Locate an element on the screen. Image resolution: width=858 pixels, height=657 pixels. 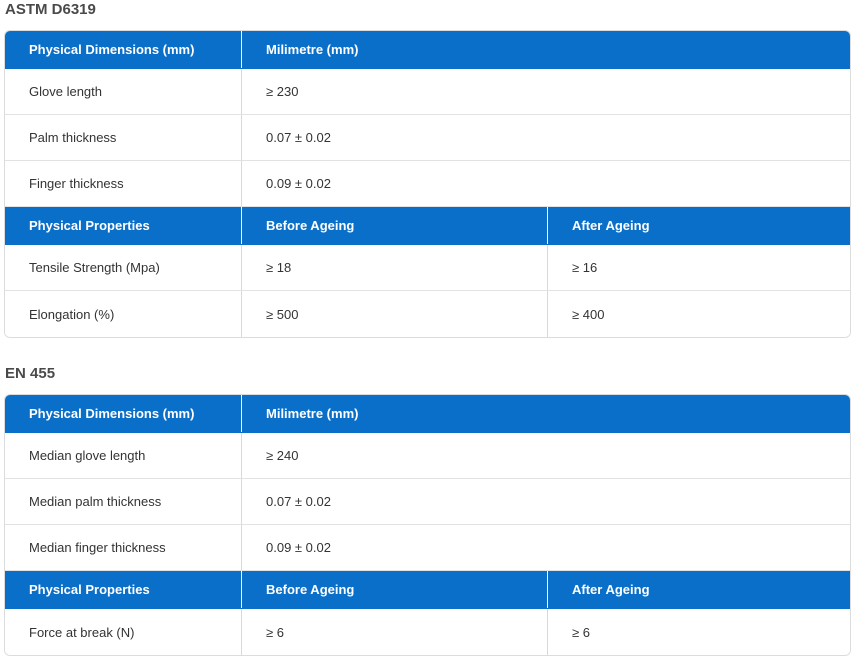
table-row: Finger thickness 0.09 ± 0.02 is located at coordinates (427, 184).